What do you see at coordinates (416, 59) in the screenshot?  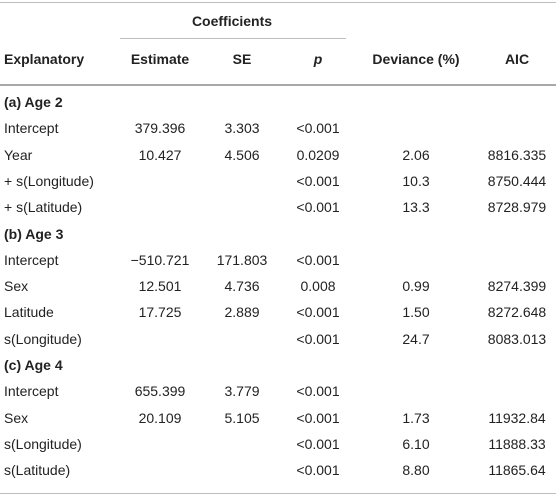 I see `column-header-deviance: Deviance (%)` at bounding box center [416, 59].